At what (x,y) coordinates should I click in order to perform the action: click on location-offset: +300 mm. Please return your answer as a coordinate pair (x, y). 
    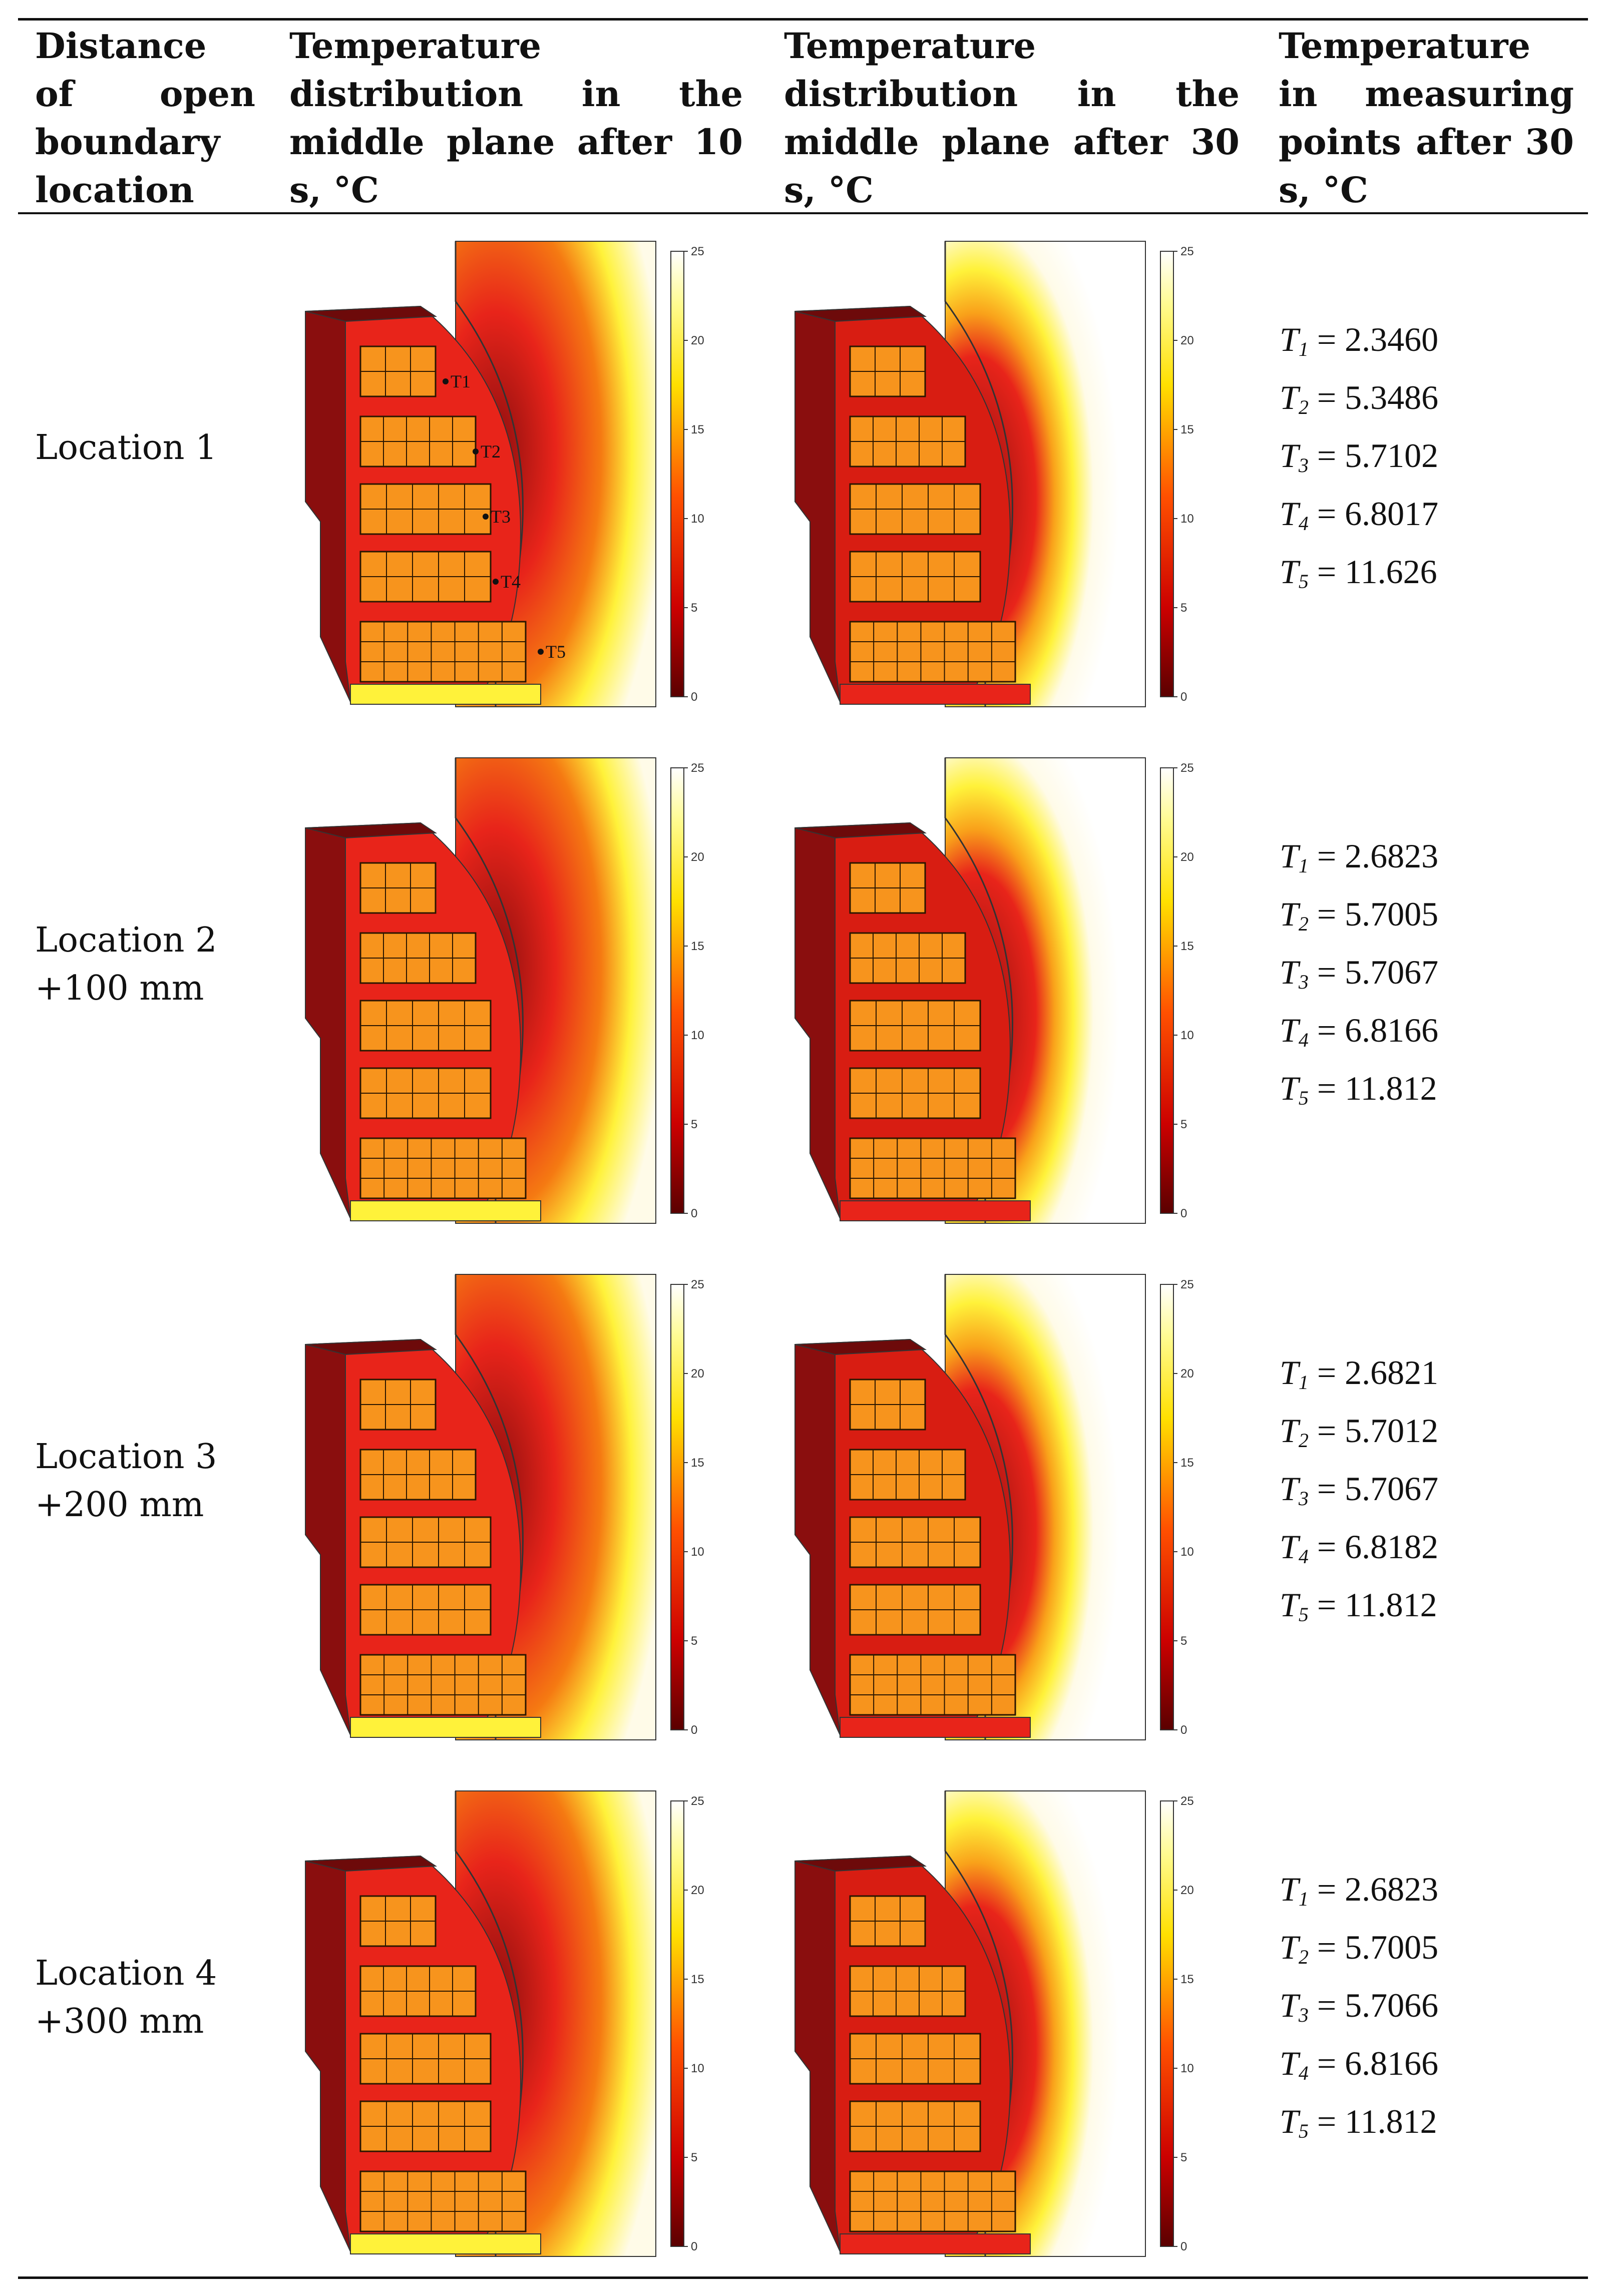
    Looking at the image, I should click on (119, 2021).